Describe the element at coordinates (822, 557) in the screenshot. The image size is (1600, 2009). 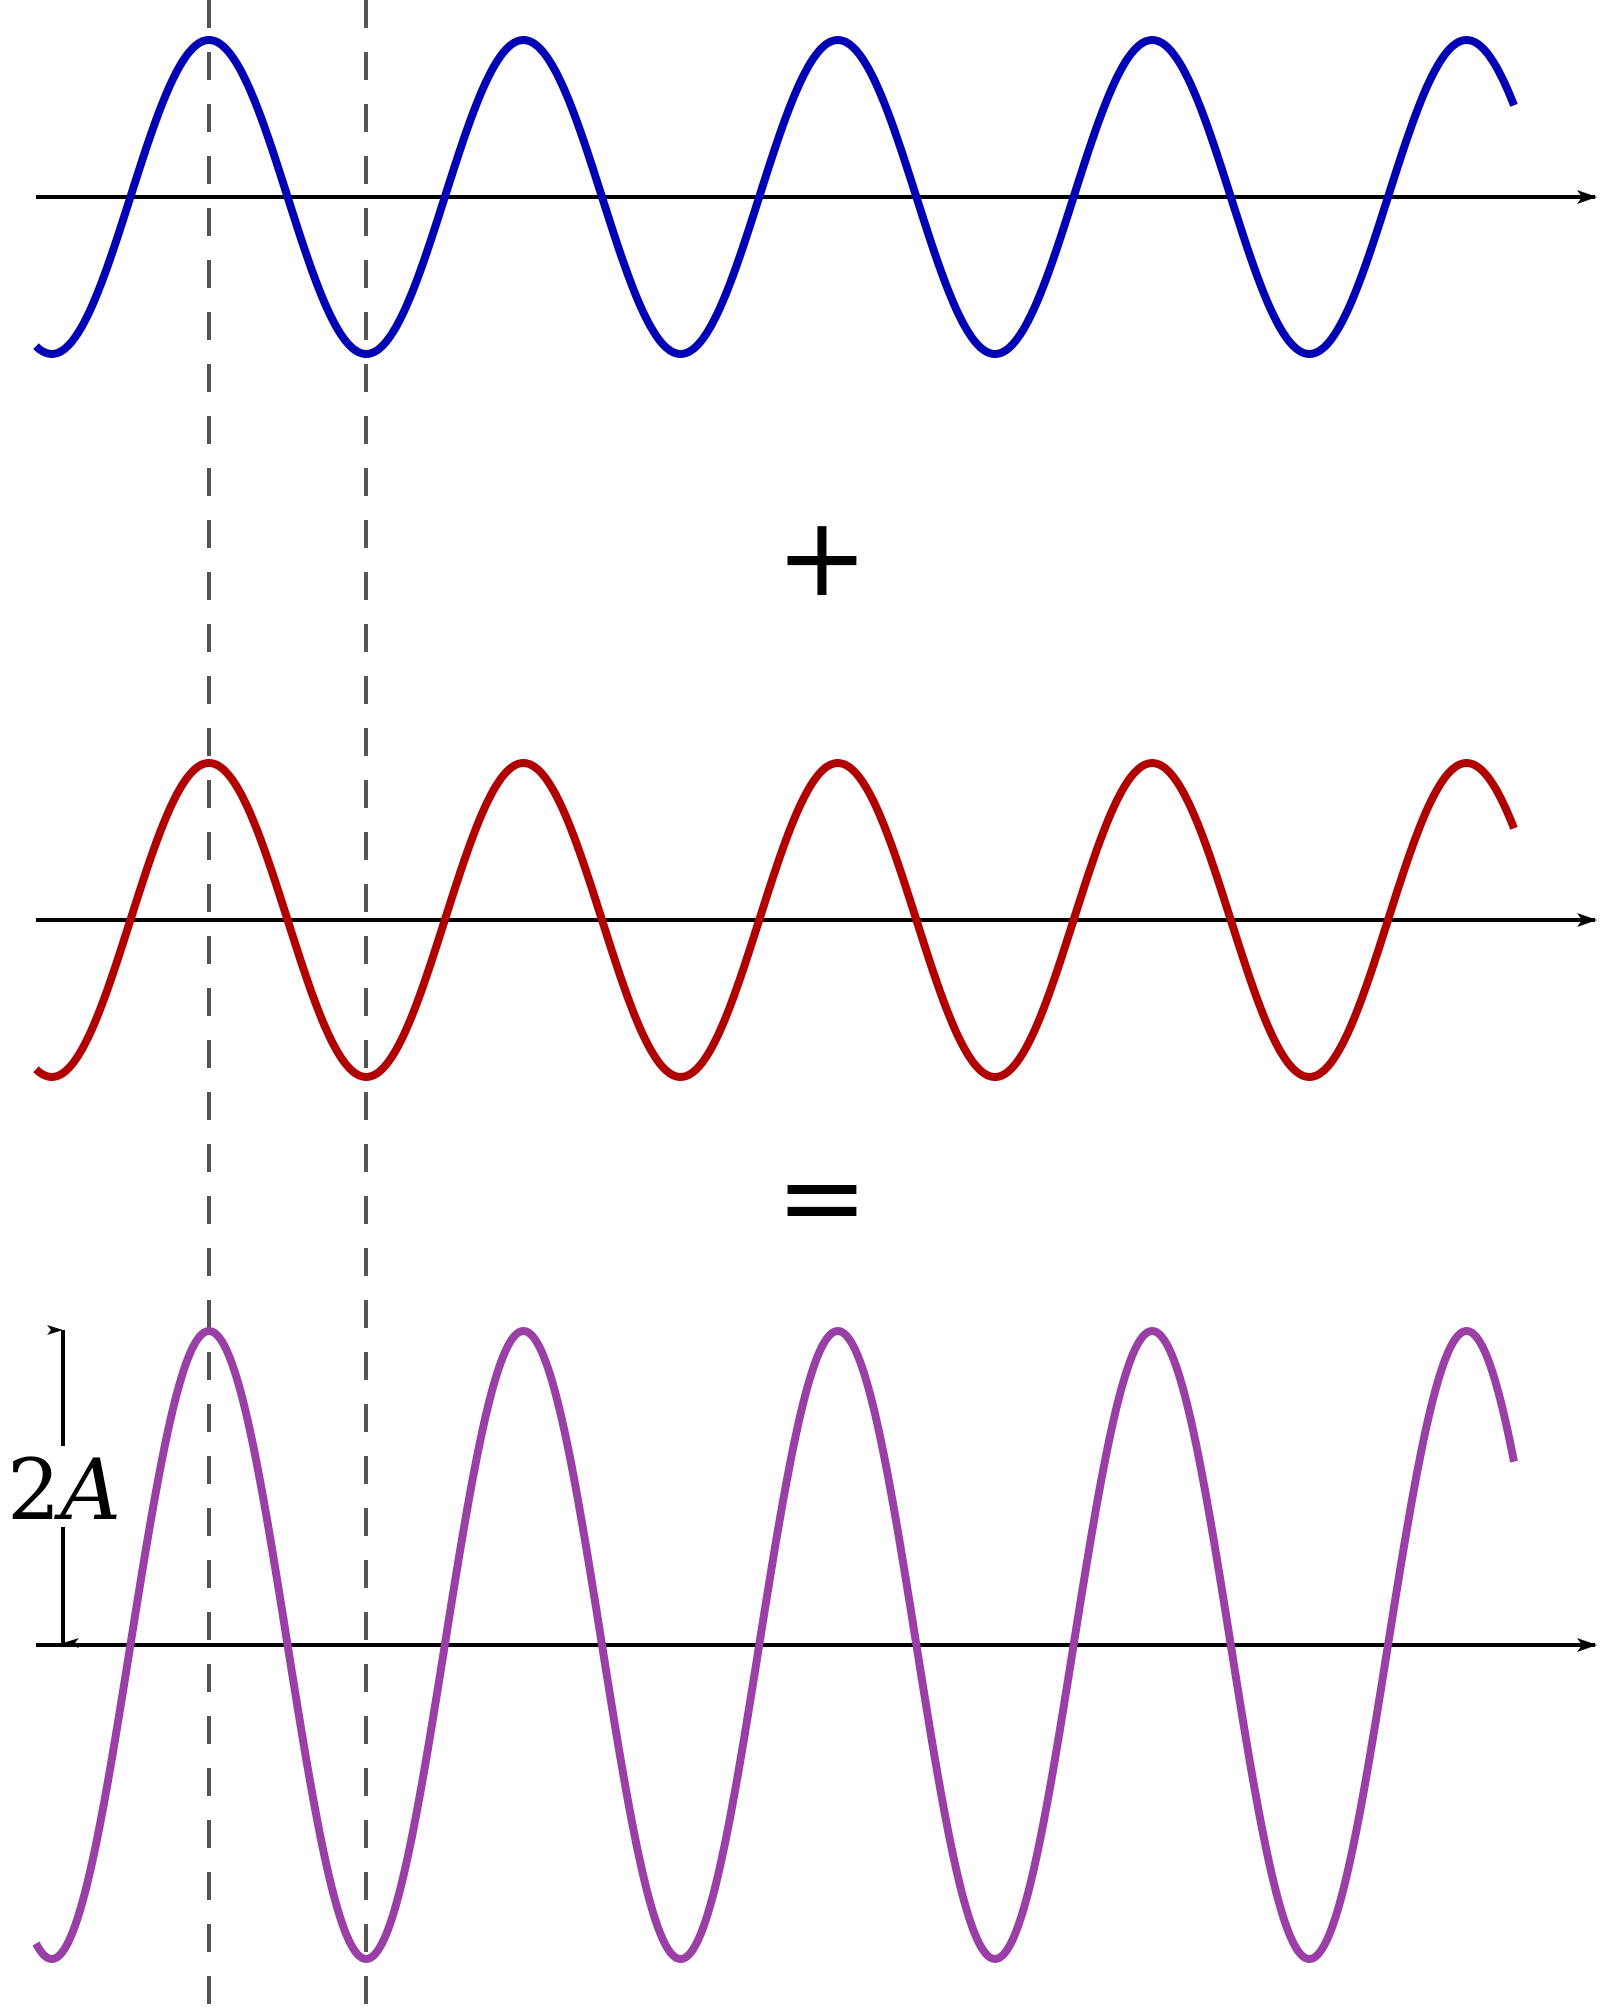
I see `plus-sign: +` at that location.